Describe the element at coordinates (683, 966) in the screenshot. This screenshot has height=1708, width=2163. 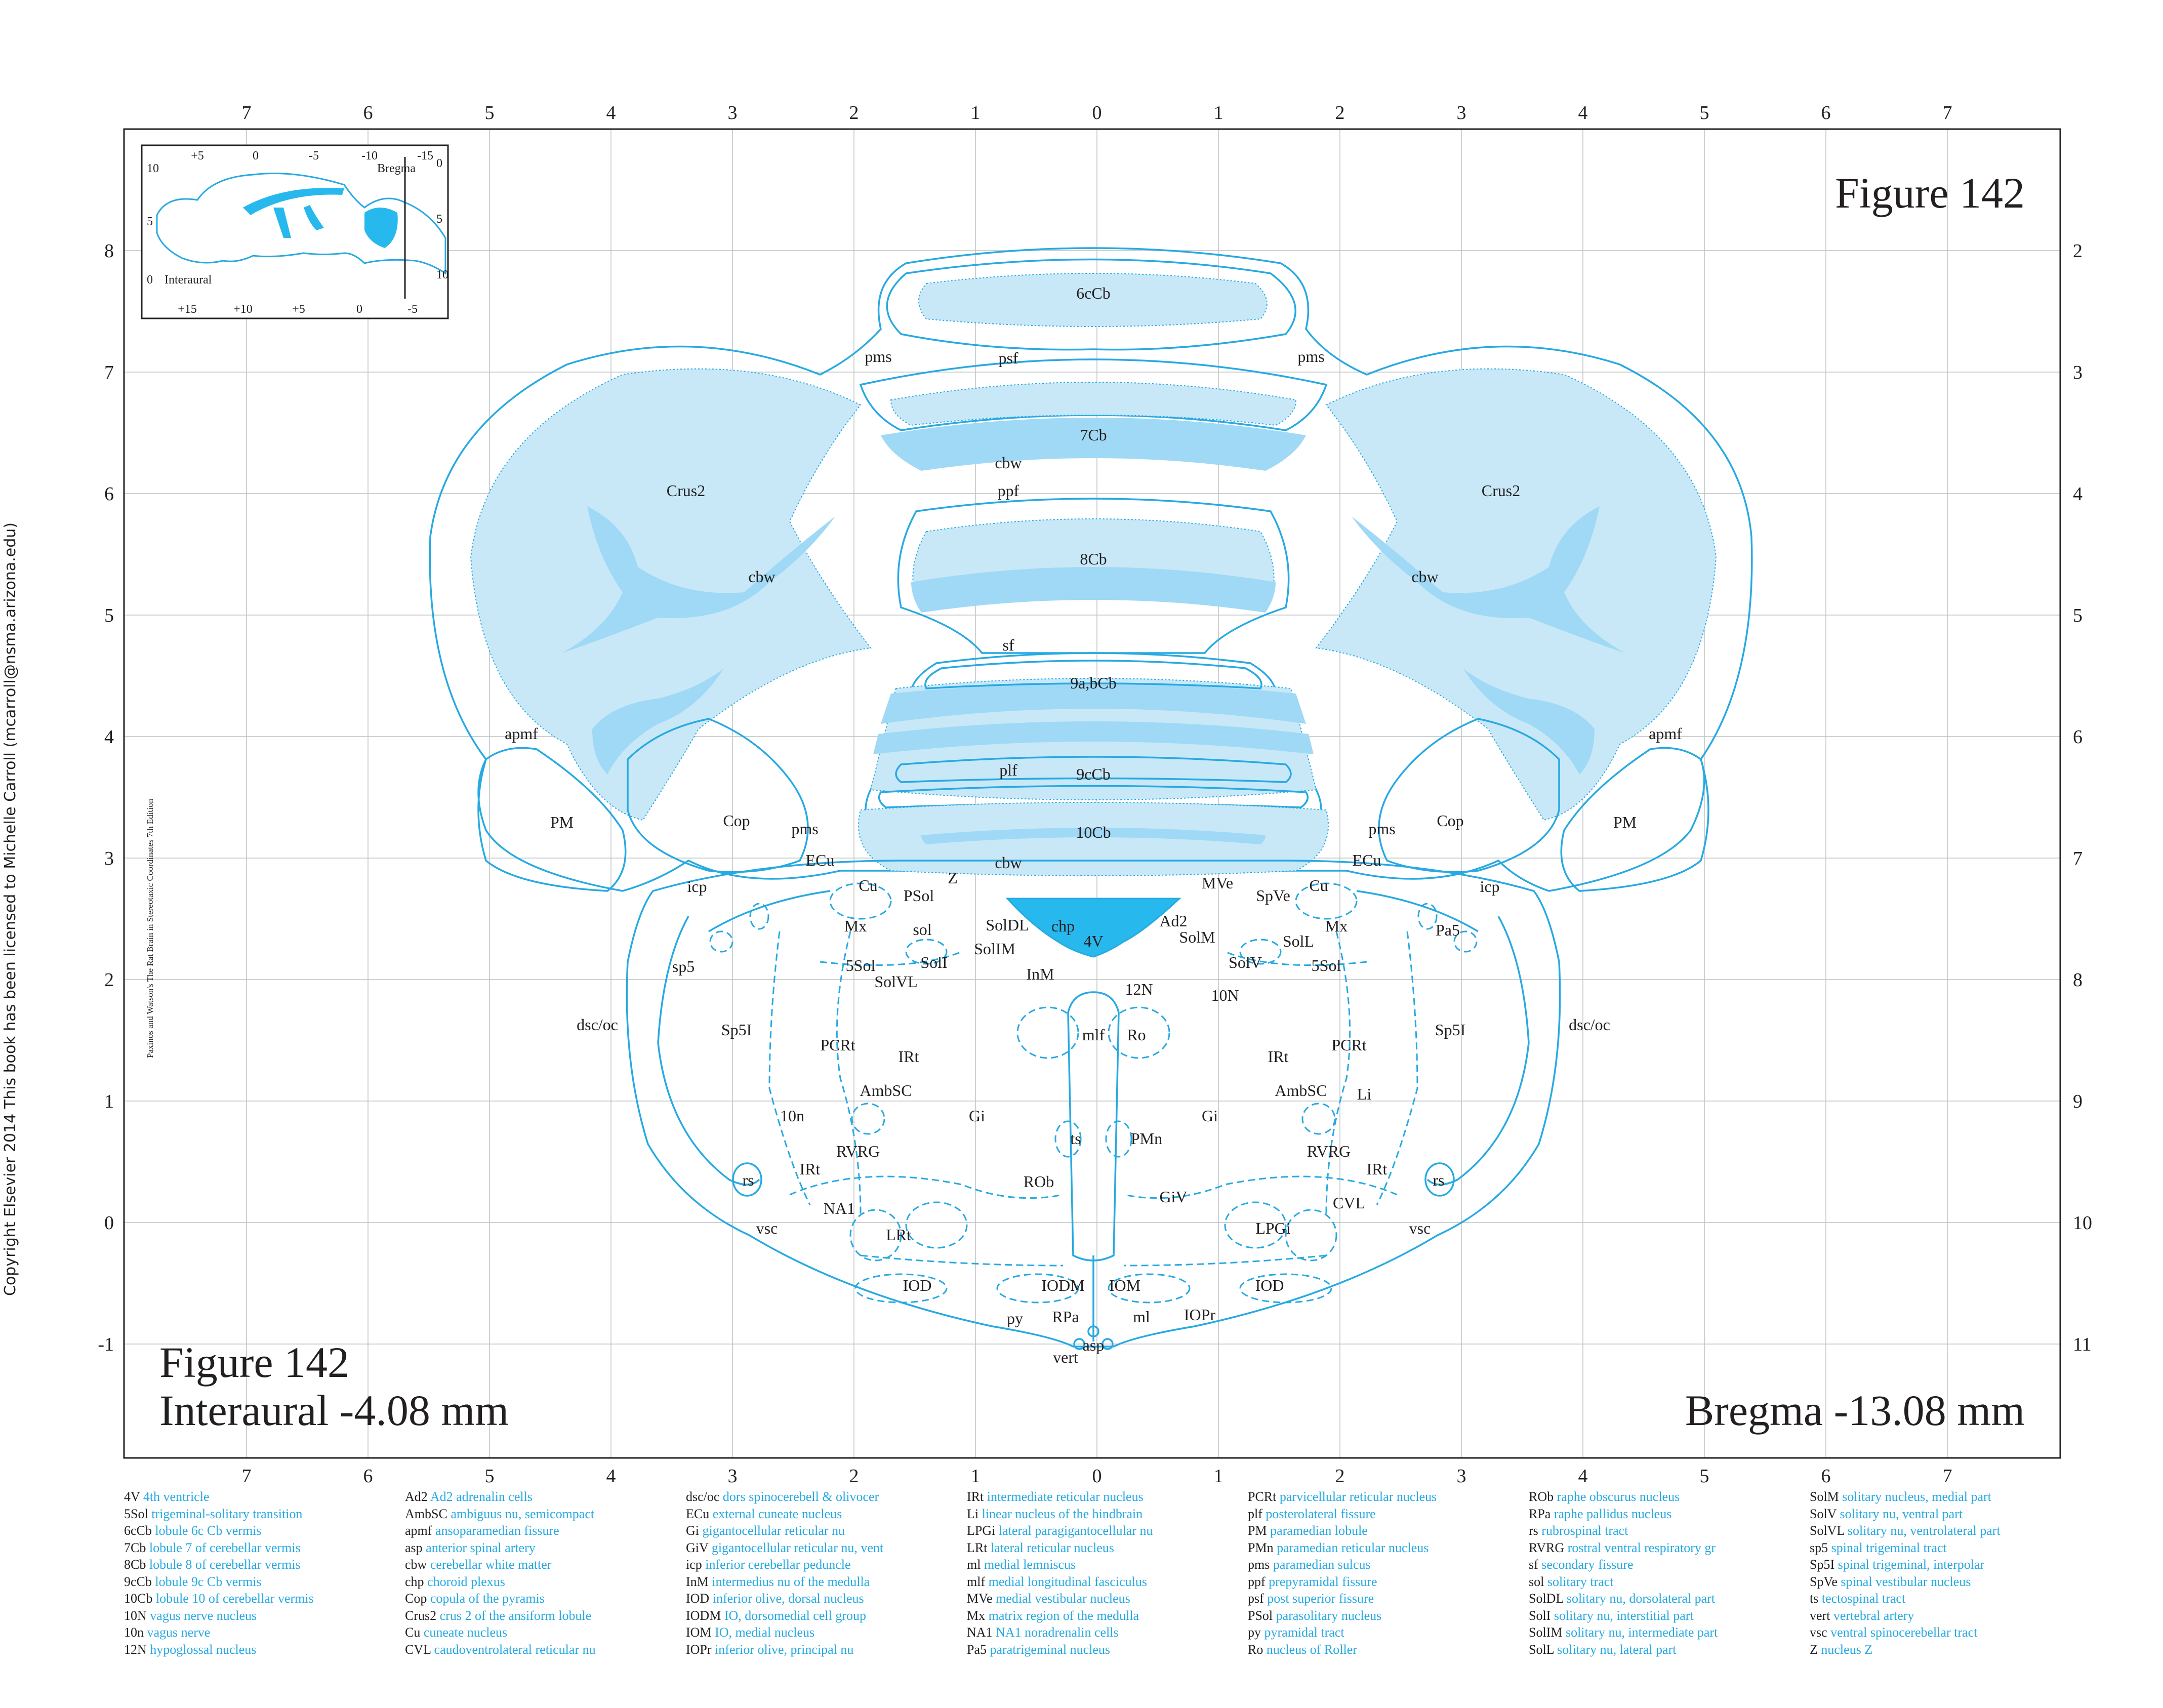
I see `label-sp5: sp5` at that location.